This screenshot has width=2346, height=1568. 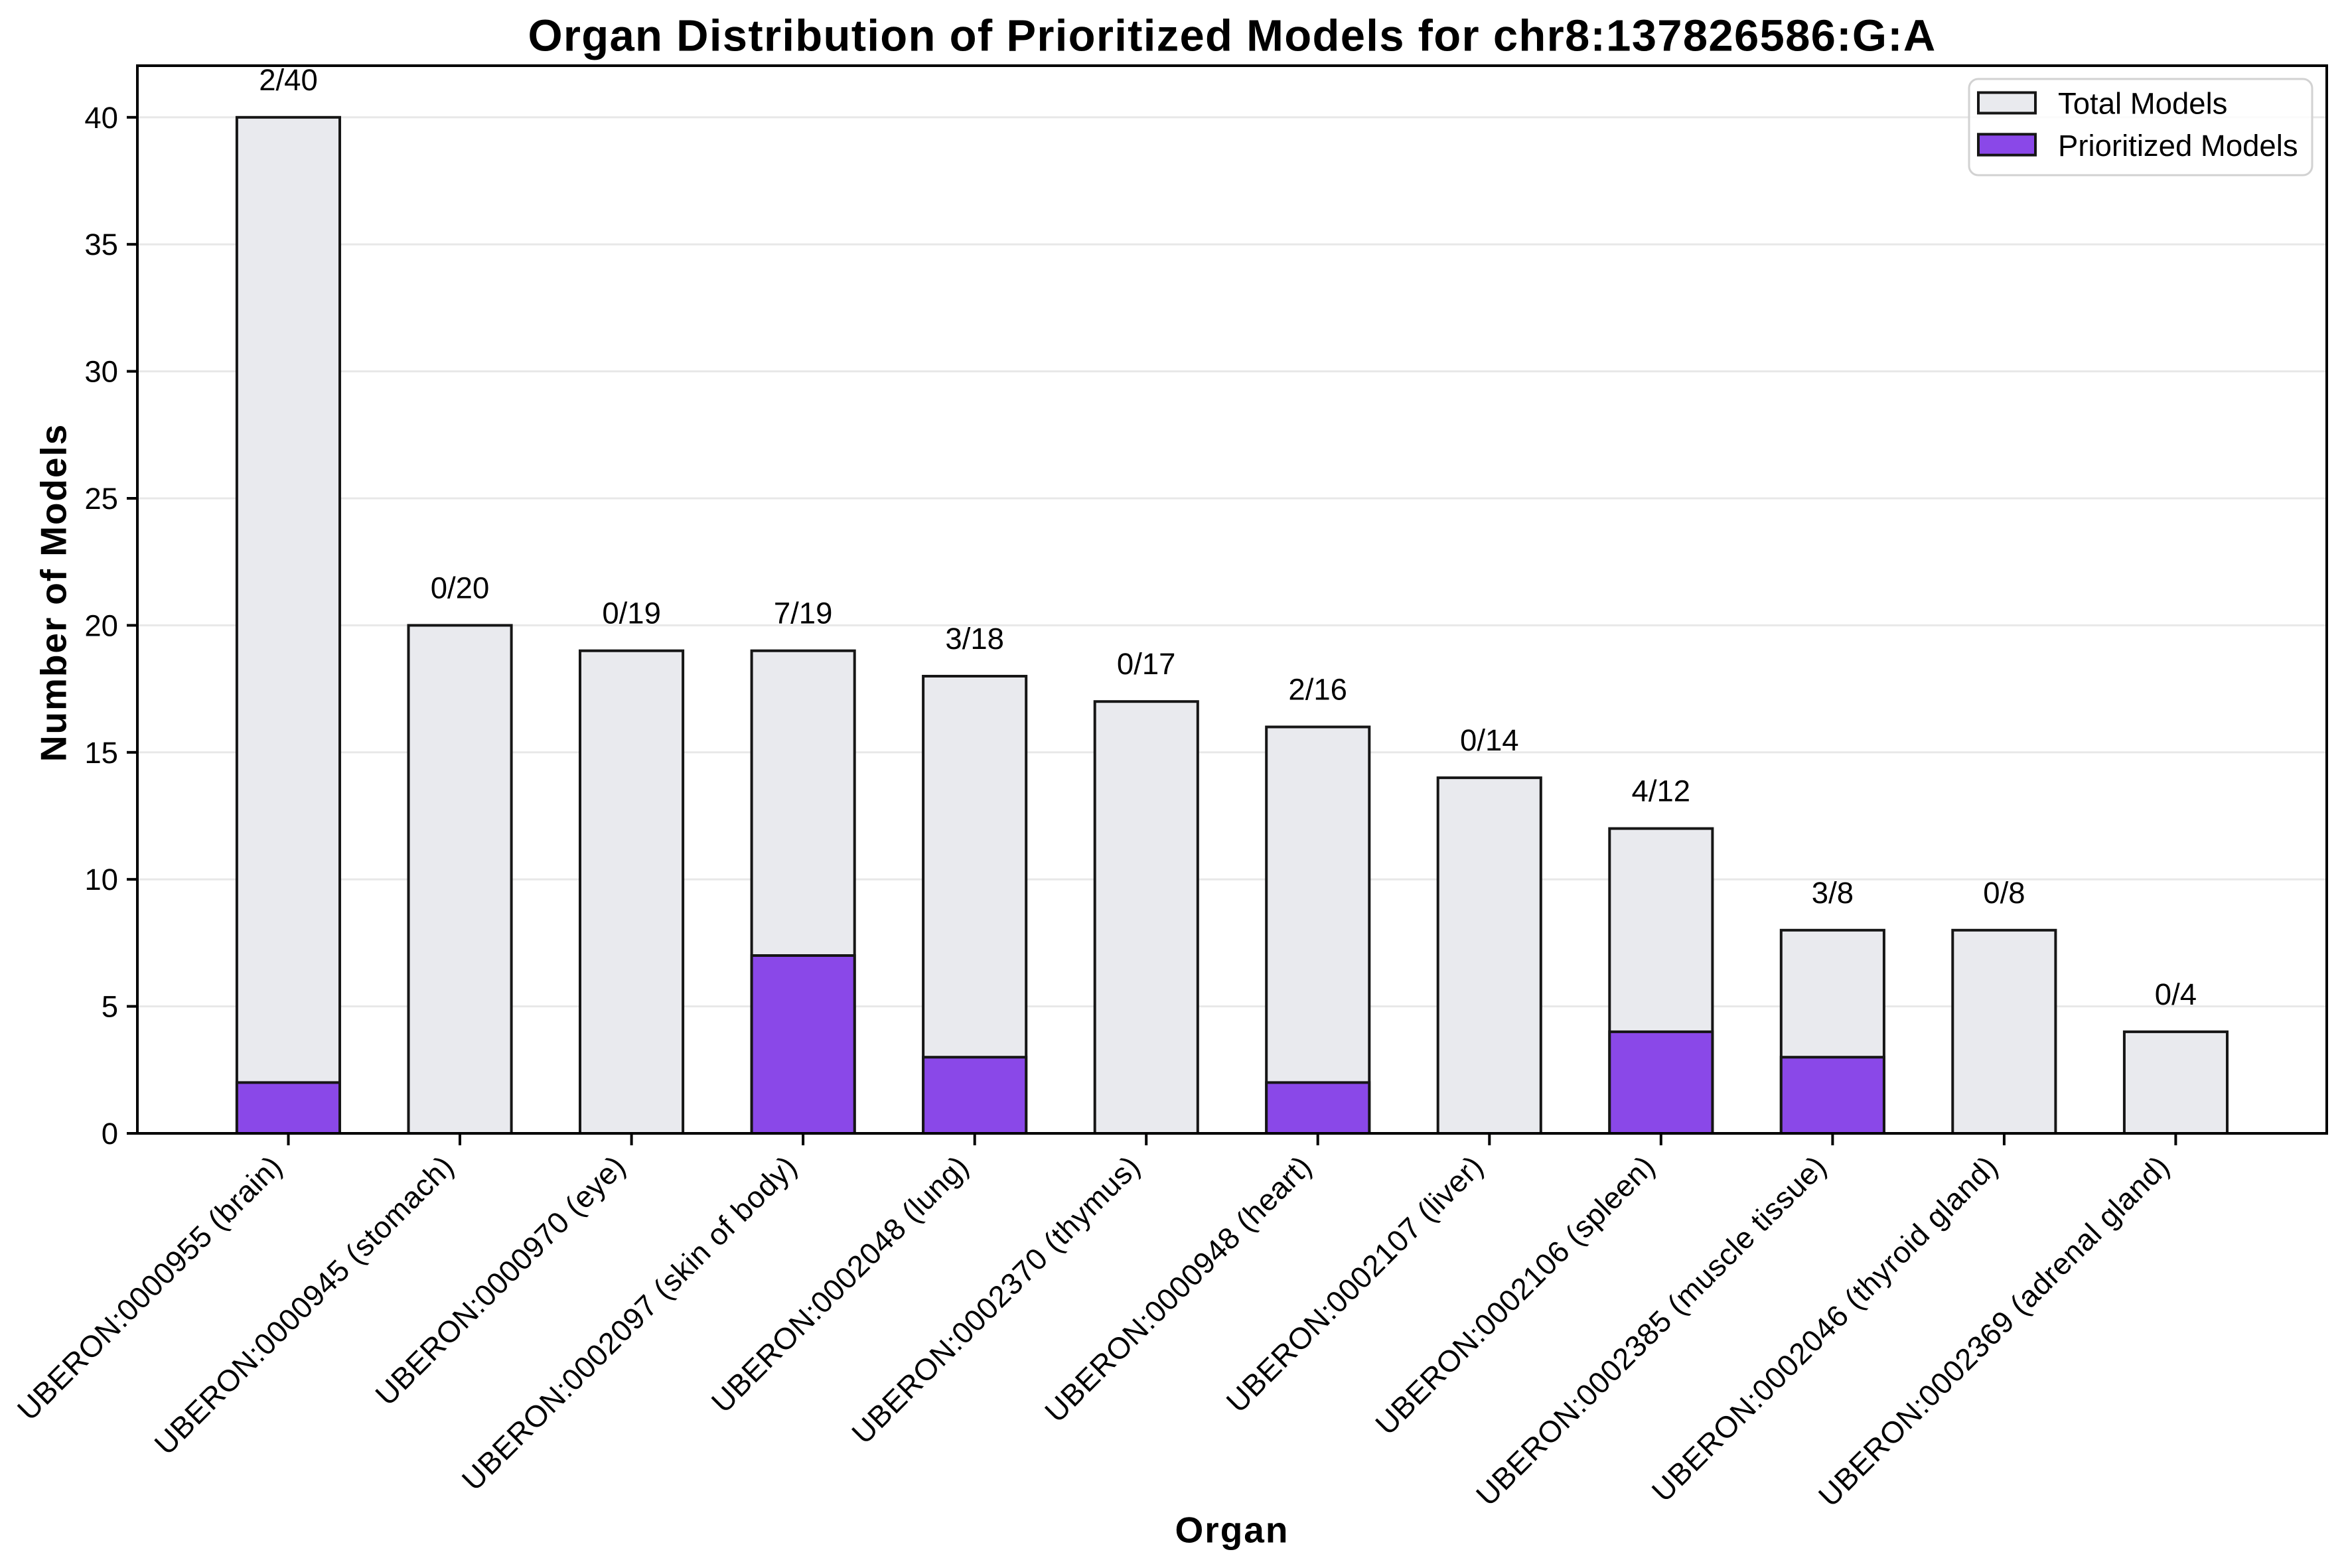 I want to click on svg-text: 7/19, so click(x=803, y=613).